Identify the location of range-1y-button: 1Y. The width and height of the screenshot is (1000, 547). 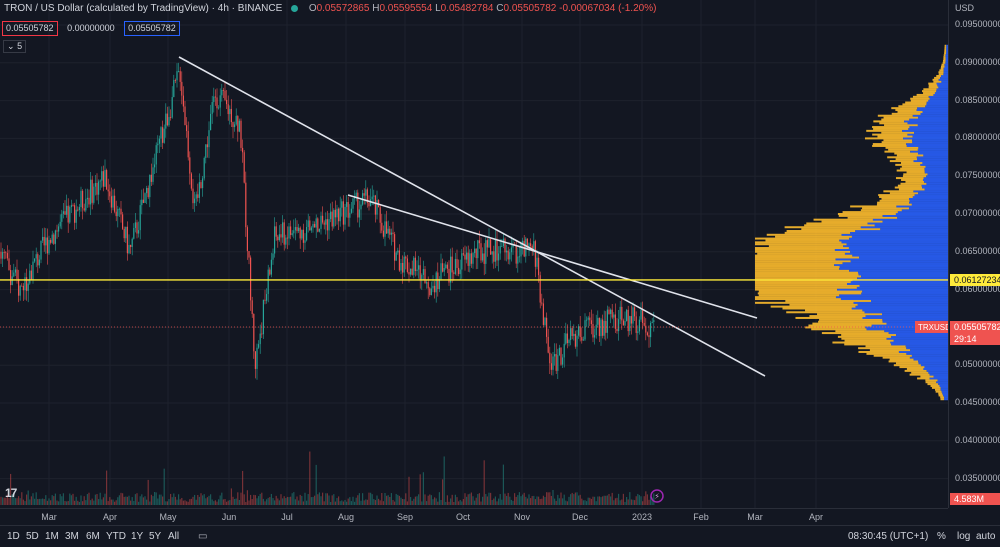
(137, 536).